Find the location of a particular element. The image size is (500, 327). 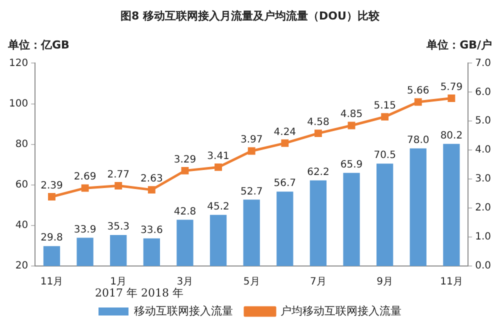

data-label: 5.66 is located at coordinates (418, 91).